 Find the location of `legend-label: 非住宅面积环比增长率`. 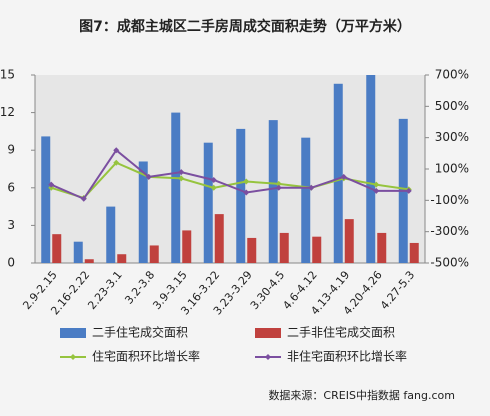

legend-label: 非住宅面积环比增长率 is located at coordinates (347, 356).